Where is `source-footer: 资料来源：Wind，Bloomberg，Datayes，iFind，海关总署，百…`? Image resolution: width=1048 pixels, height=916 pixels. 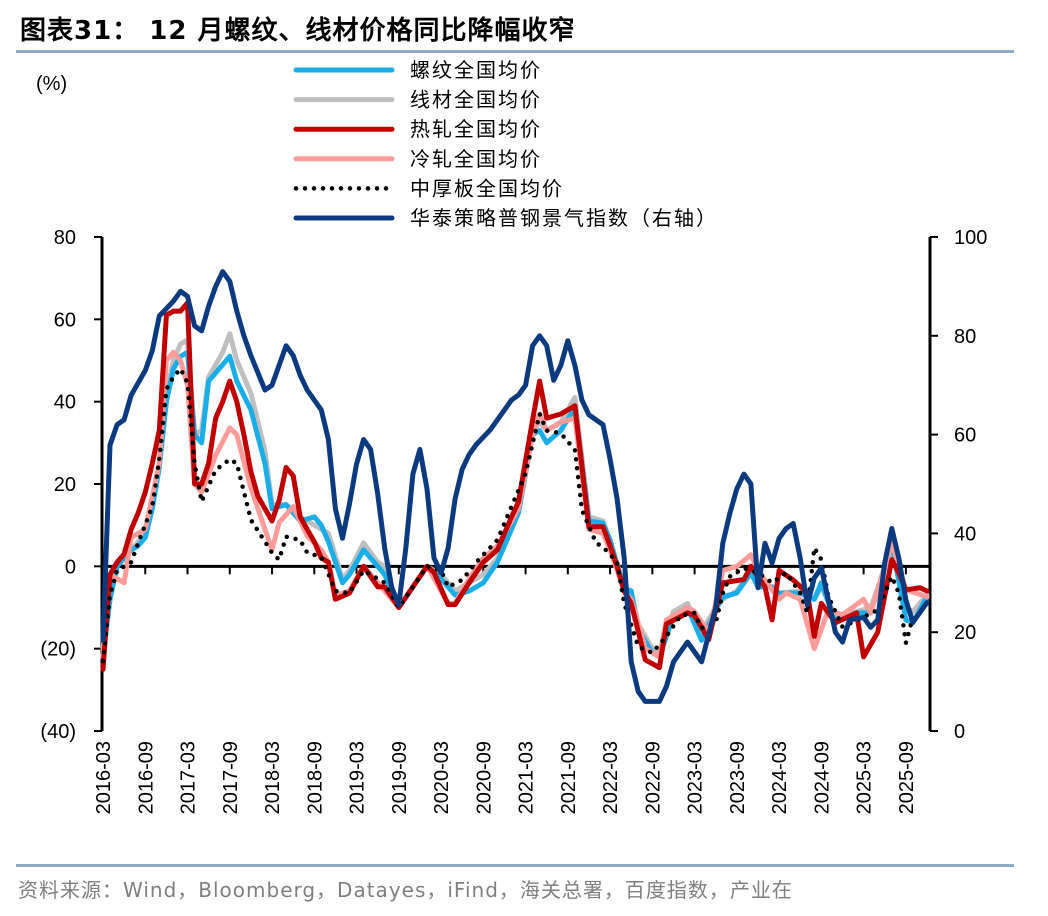 source-footer: 资料来源：Wind，Bloomberg，Datayes，iFind，海关总署，百… is located at coordinates (405, 890).